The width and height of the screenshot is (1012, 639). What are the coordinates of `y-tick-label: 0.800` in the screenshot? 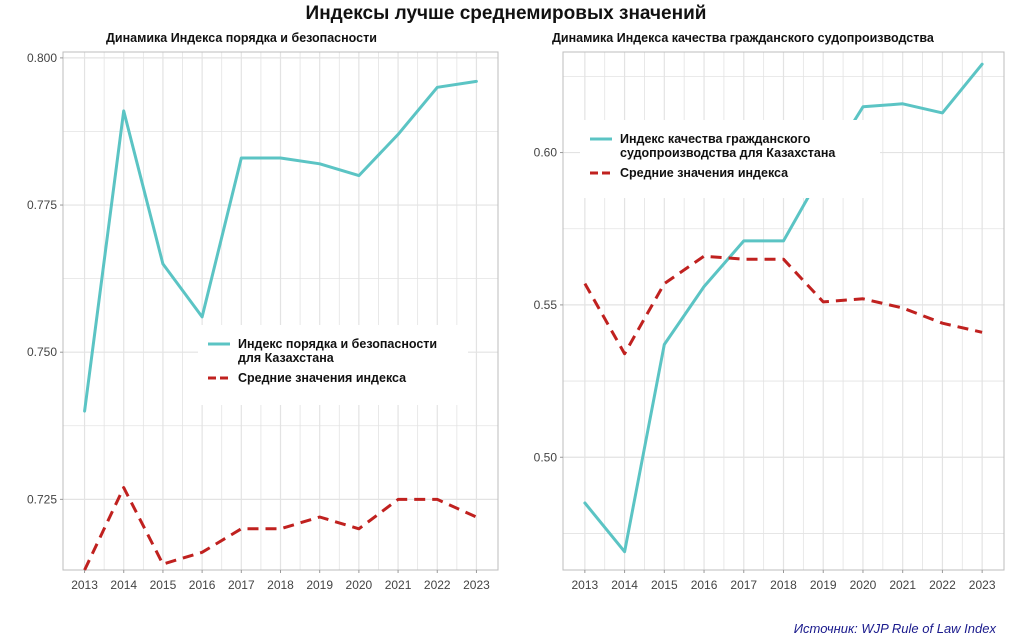 It's located at (42, 58).